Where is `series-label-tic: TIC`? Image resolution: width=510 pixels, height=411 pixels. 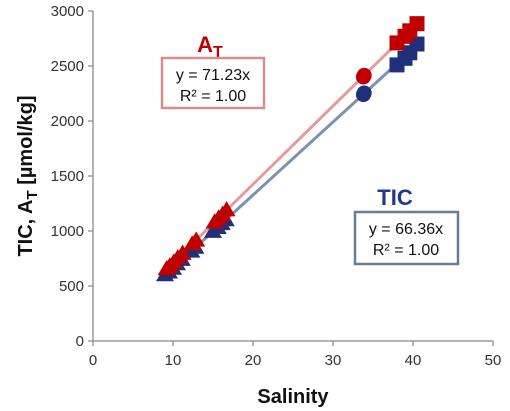
series-label-tic: TIC is located at coordinates (395, 197).